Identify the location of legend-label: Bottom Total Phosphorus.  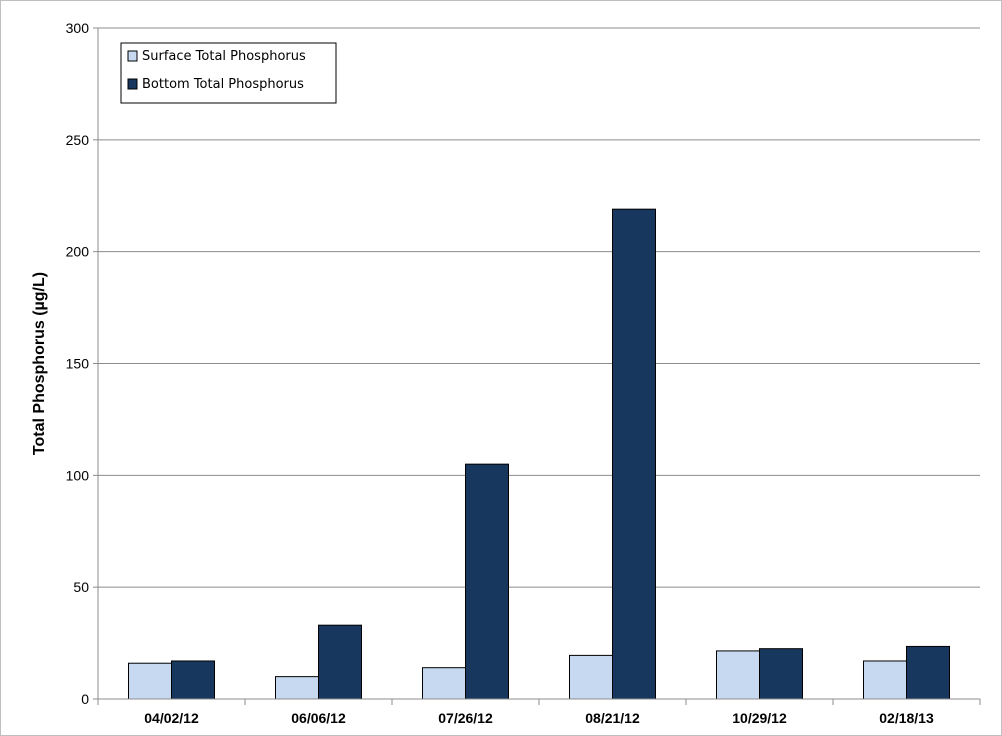
(223, 84).